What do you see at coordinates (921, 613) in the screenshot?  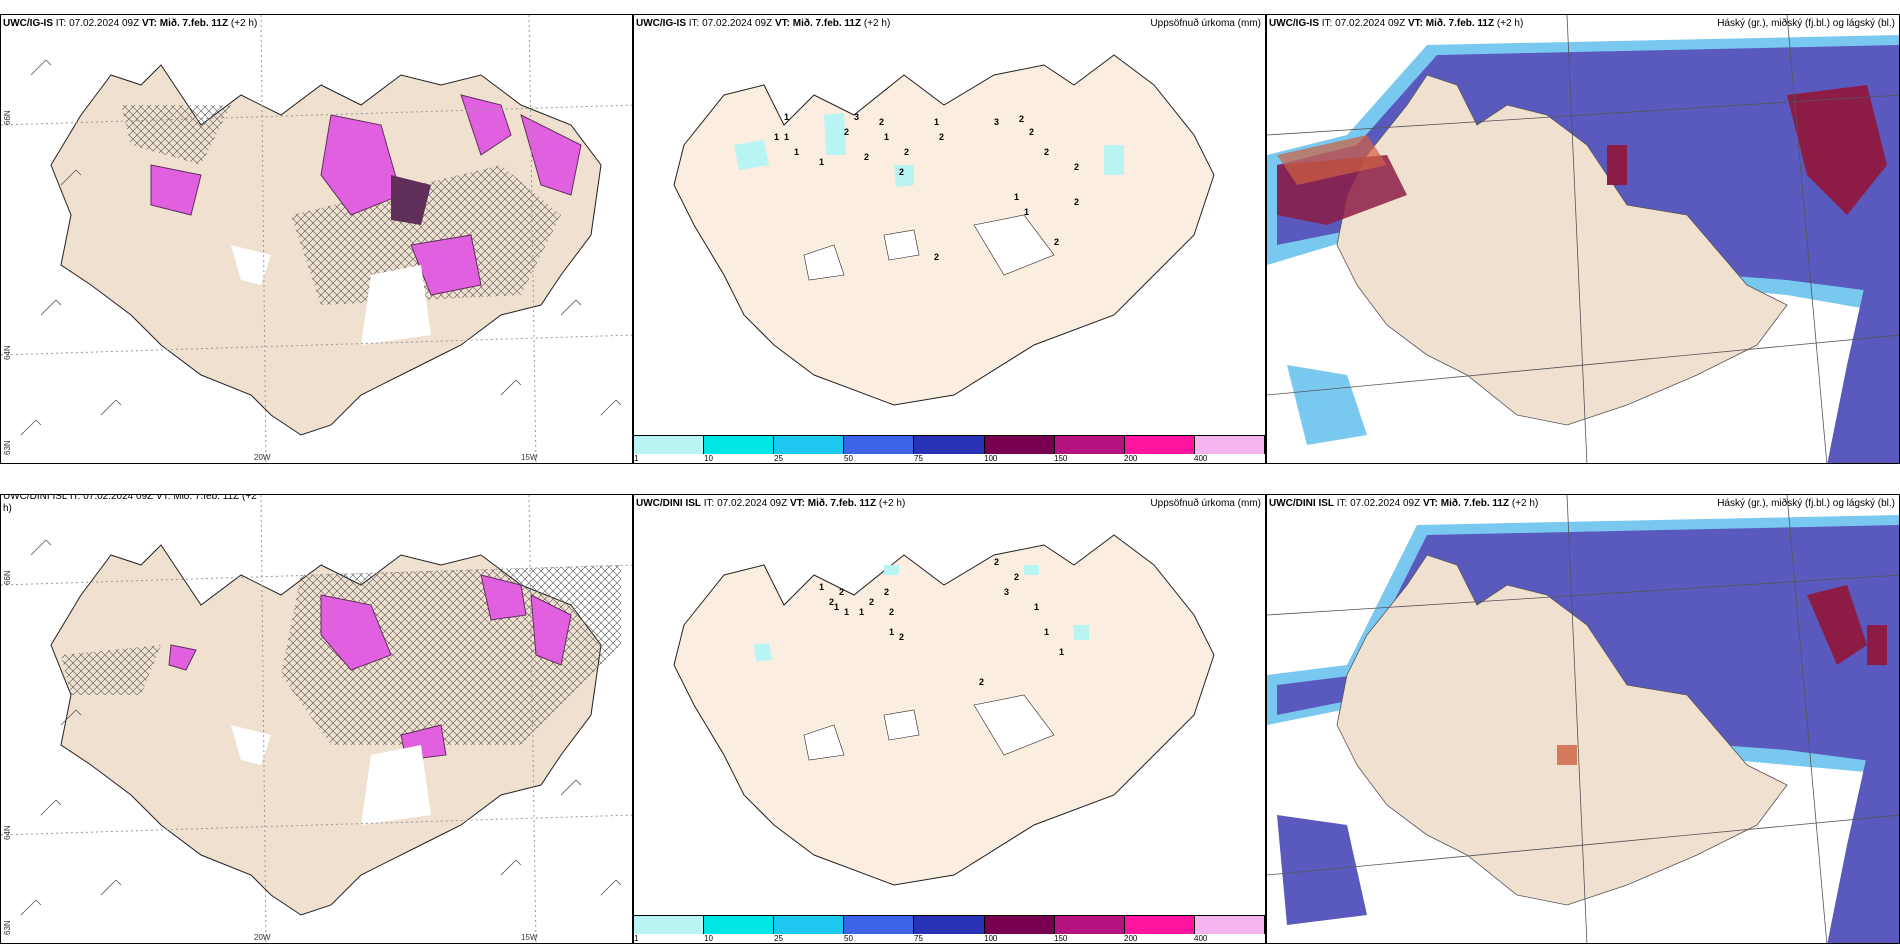 I see `precip-light-areas` at bounding box center [921, 613].